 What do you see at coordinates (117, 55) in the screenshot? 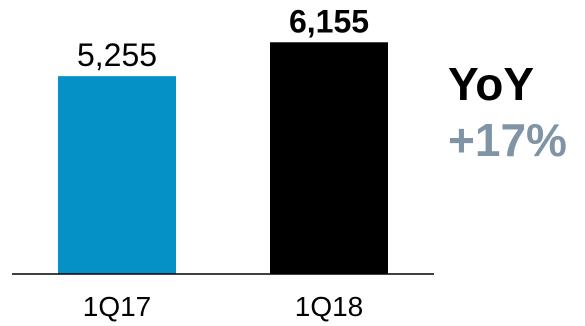
I see `value-label-1q17: 5,255` at bounding box center [117, 55].